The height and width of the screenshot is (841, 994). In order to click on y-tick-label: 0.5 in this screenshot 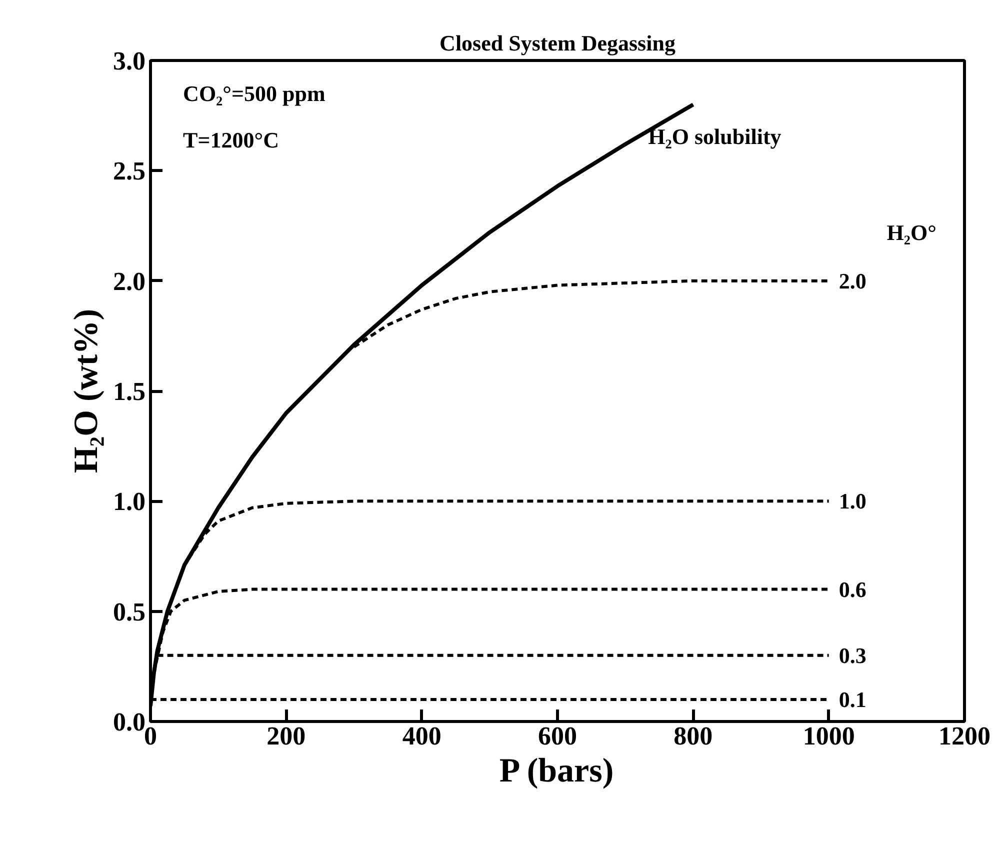, I will do `click(129, 611)`.